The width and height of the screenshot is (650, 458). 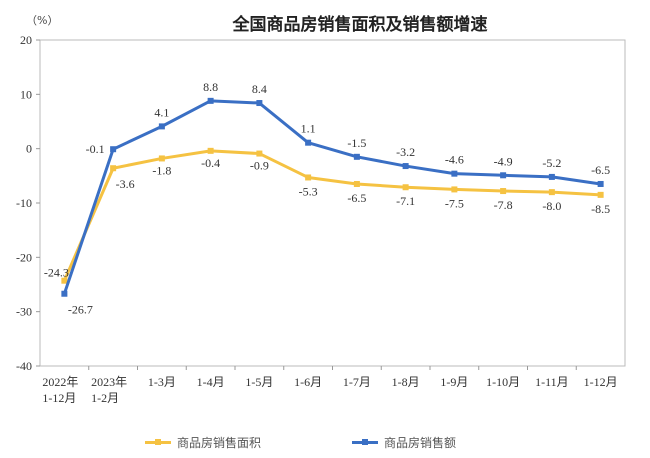 What do you see at coordinates (210, 163) in the screenshot?
I see `data-label: -0.4` at bounding box center [210, 163].